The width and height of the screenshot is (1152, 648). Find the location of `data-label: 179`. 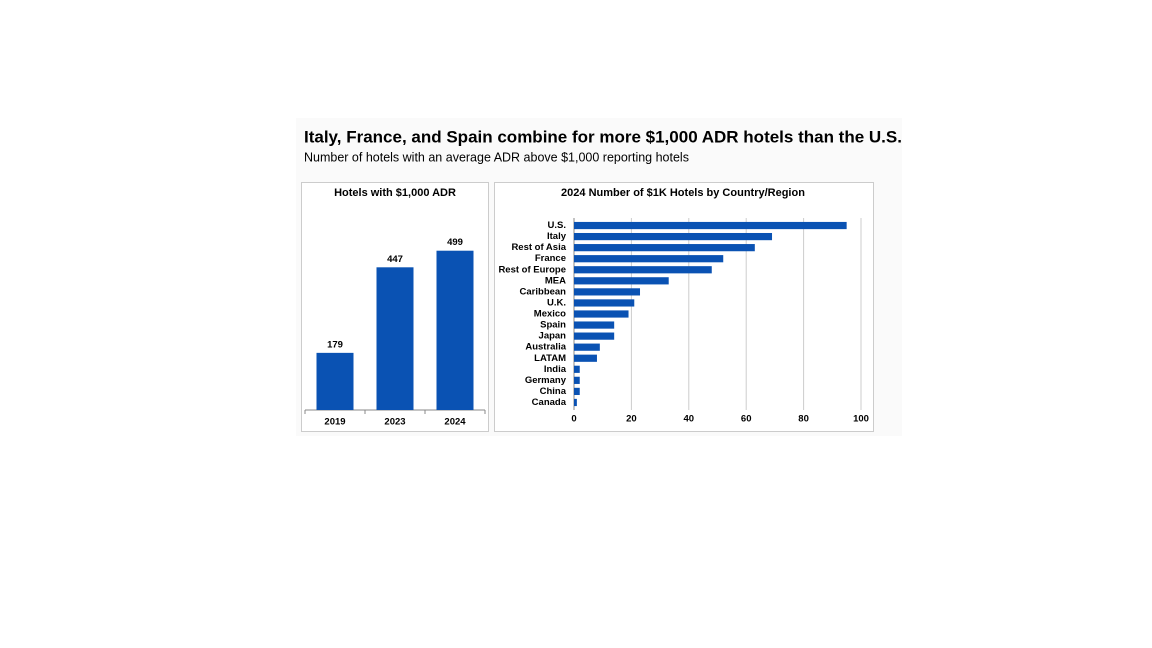

data-label: 179 is located at coordinates (335, 344).